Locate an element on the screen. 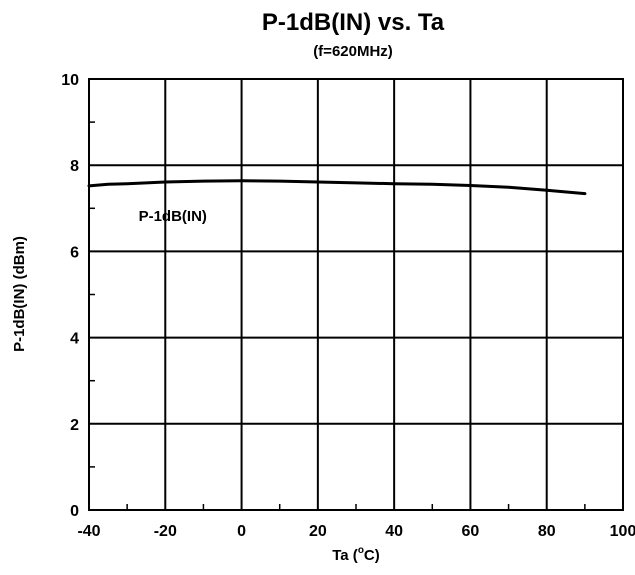  y-axis-label: P-1dB(IN) (dBm) is located at coordinates (19, 294).